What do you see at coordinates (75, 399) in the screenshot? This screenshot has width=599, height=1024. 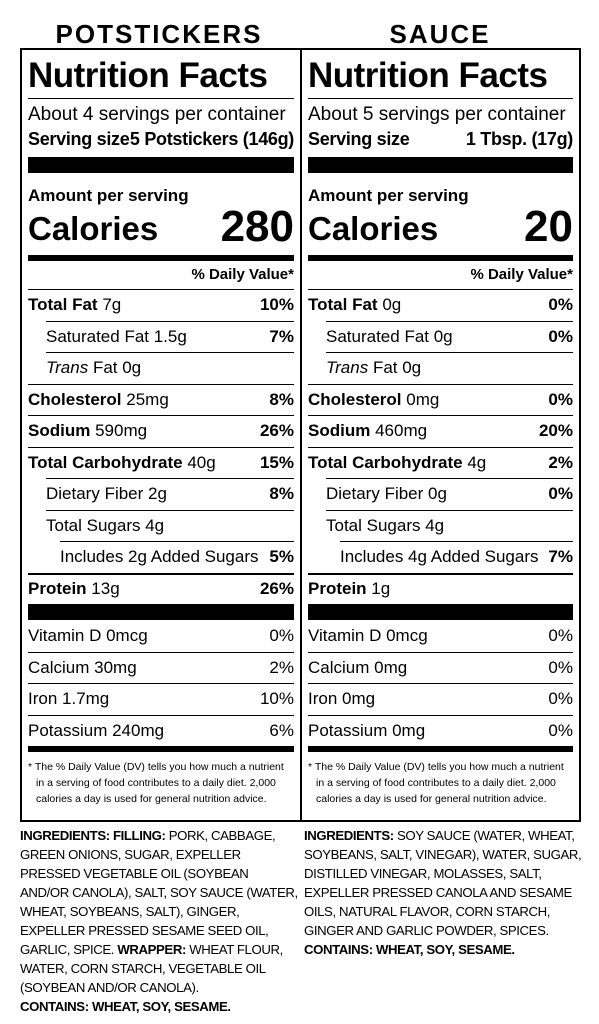 I see `nutrient-label: Cholesterol` at bounding box center [75, 399].